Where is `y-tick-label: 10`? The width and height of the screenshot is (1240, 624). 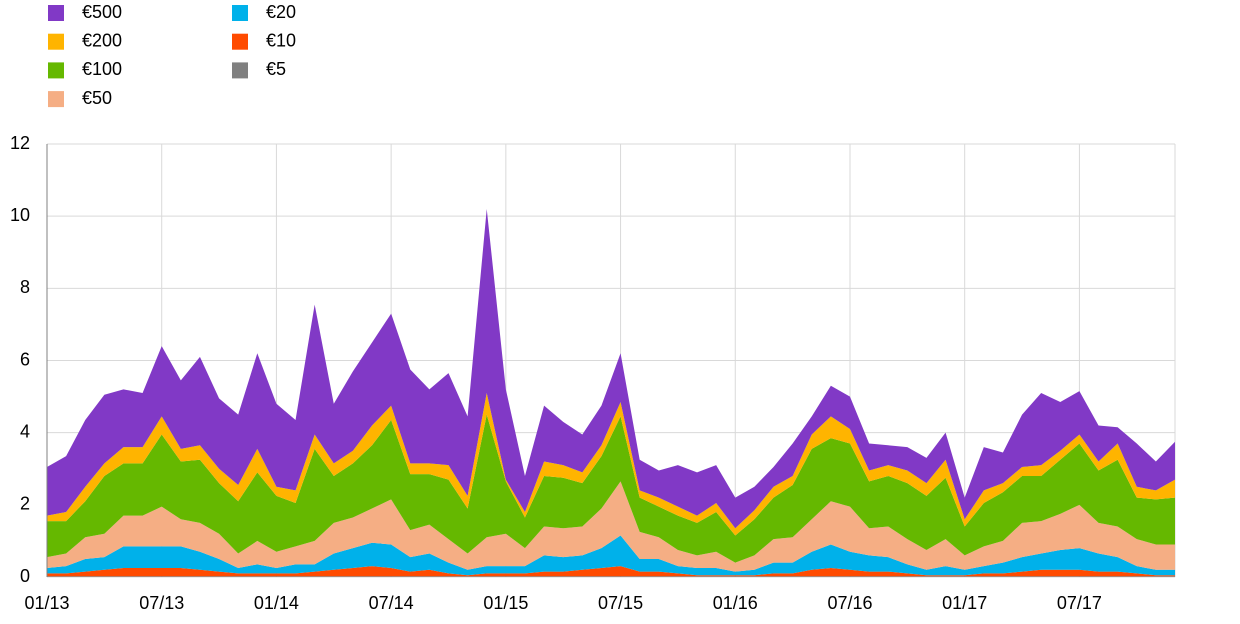 y-tick-label: 10 is located at coordinates (20, 215).